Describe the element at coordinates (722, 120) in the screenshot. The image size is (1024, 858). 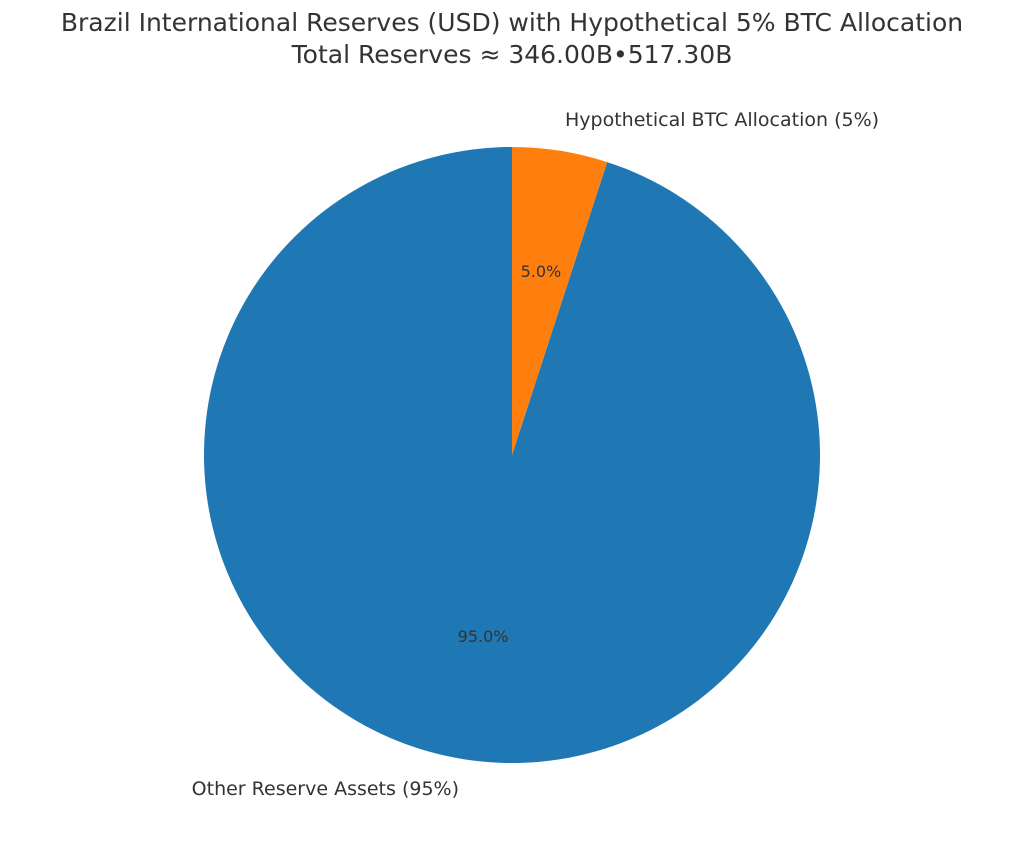
I see `slice-label: Hypothetical BTC Allocation (5%)` at that location.